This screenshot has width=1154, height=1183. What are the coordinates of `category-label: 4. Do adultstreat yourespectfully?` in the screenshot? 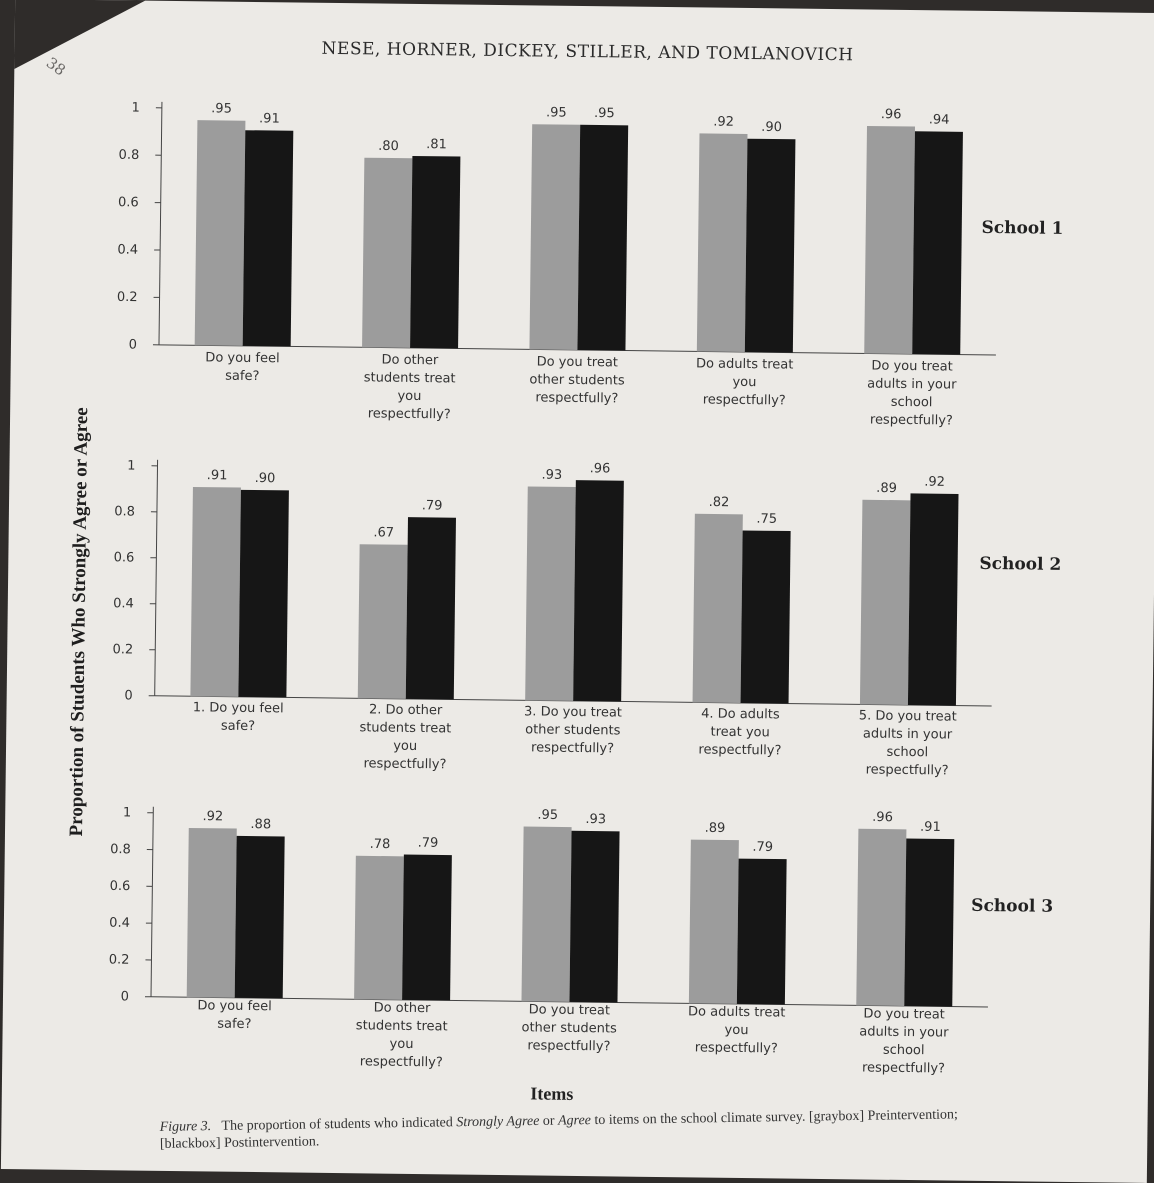 It's located at (740, 732).